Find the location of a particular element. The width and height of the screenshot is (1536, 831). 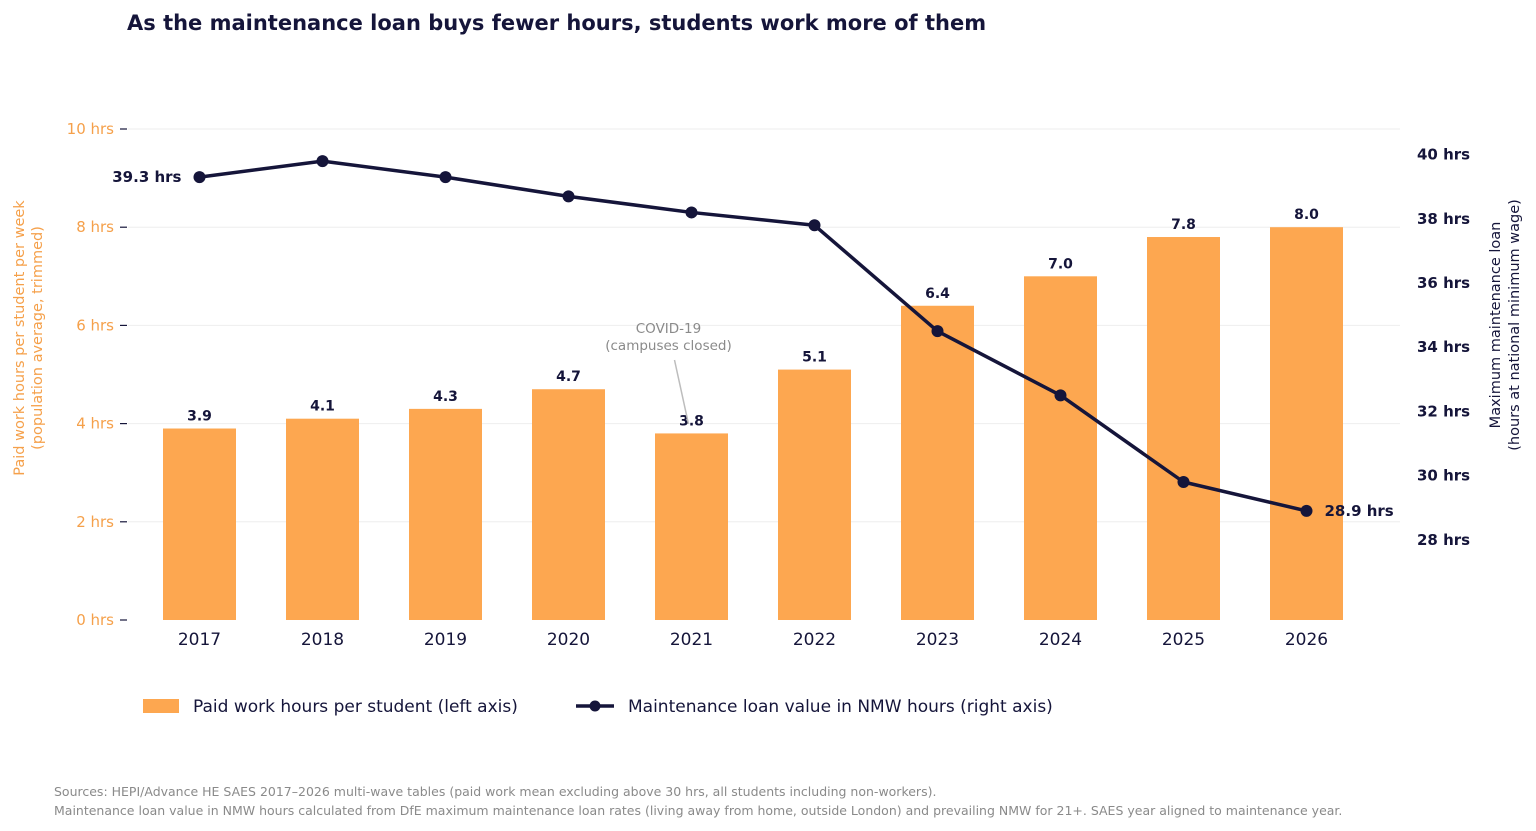

right-axis-title-line2: (hours at national minimum wage) is located at coordinates (1515, 325).